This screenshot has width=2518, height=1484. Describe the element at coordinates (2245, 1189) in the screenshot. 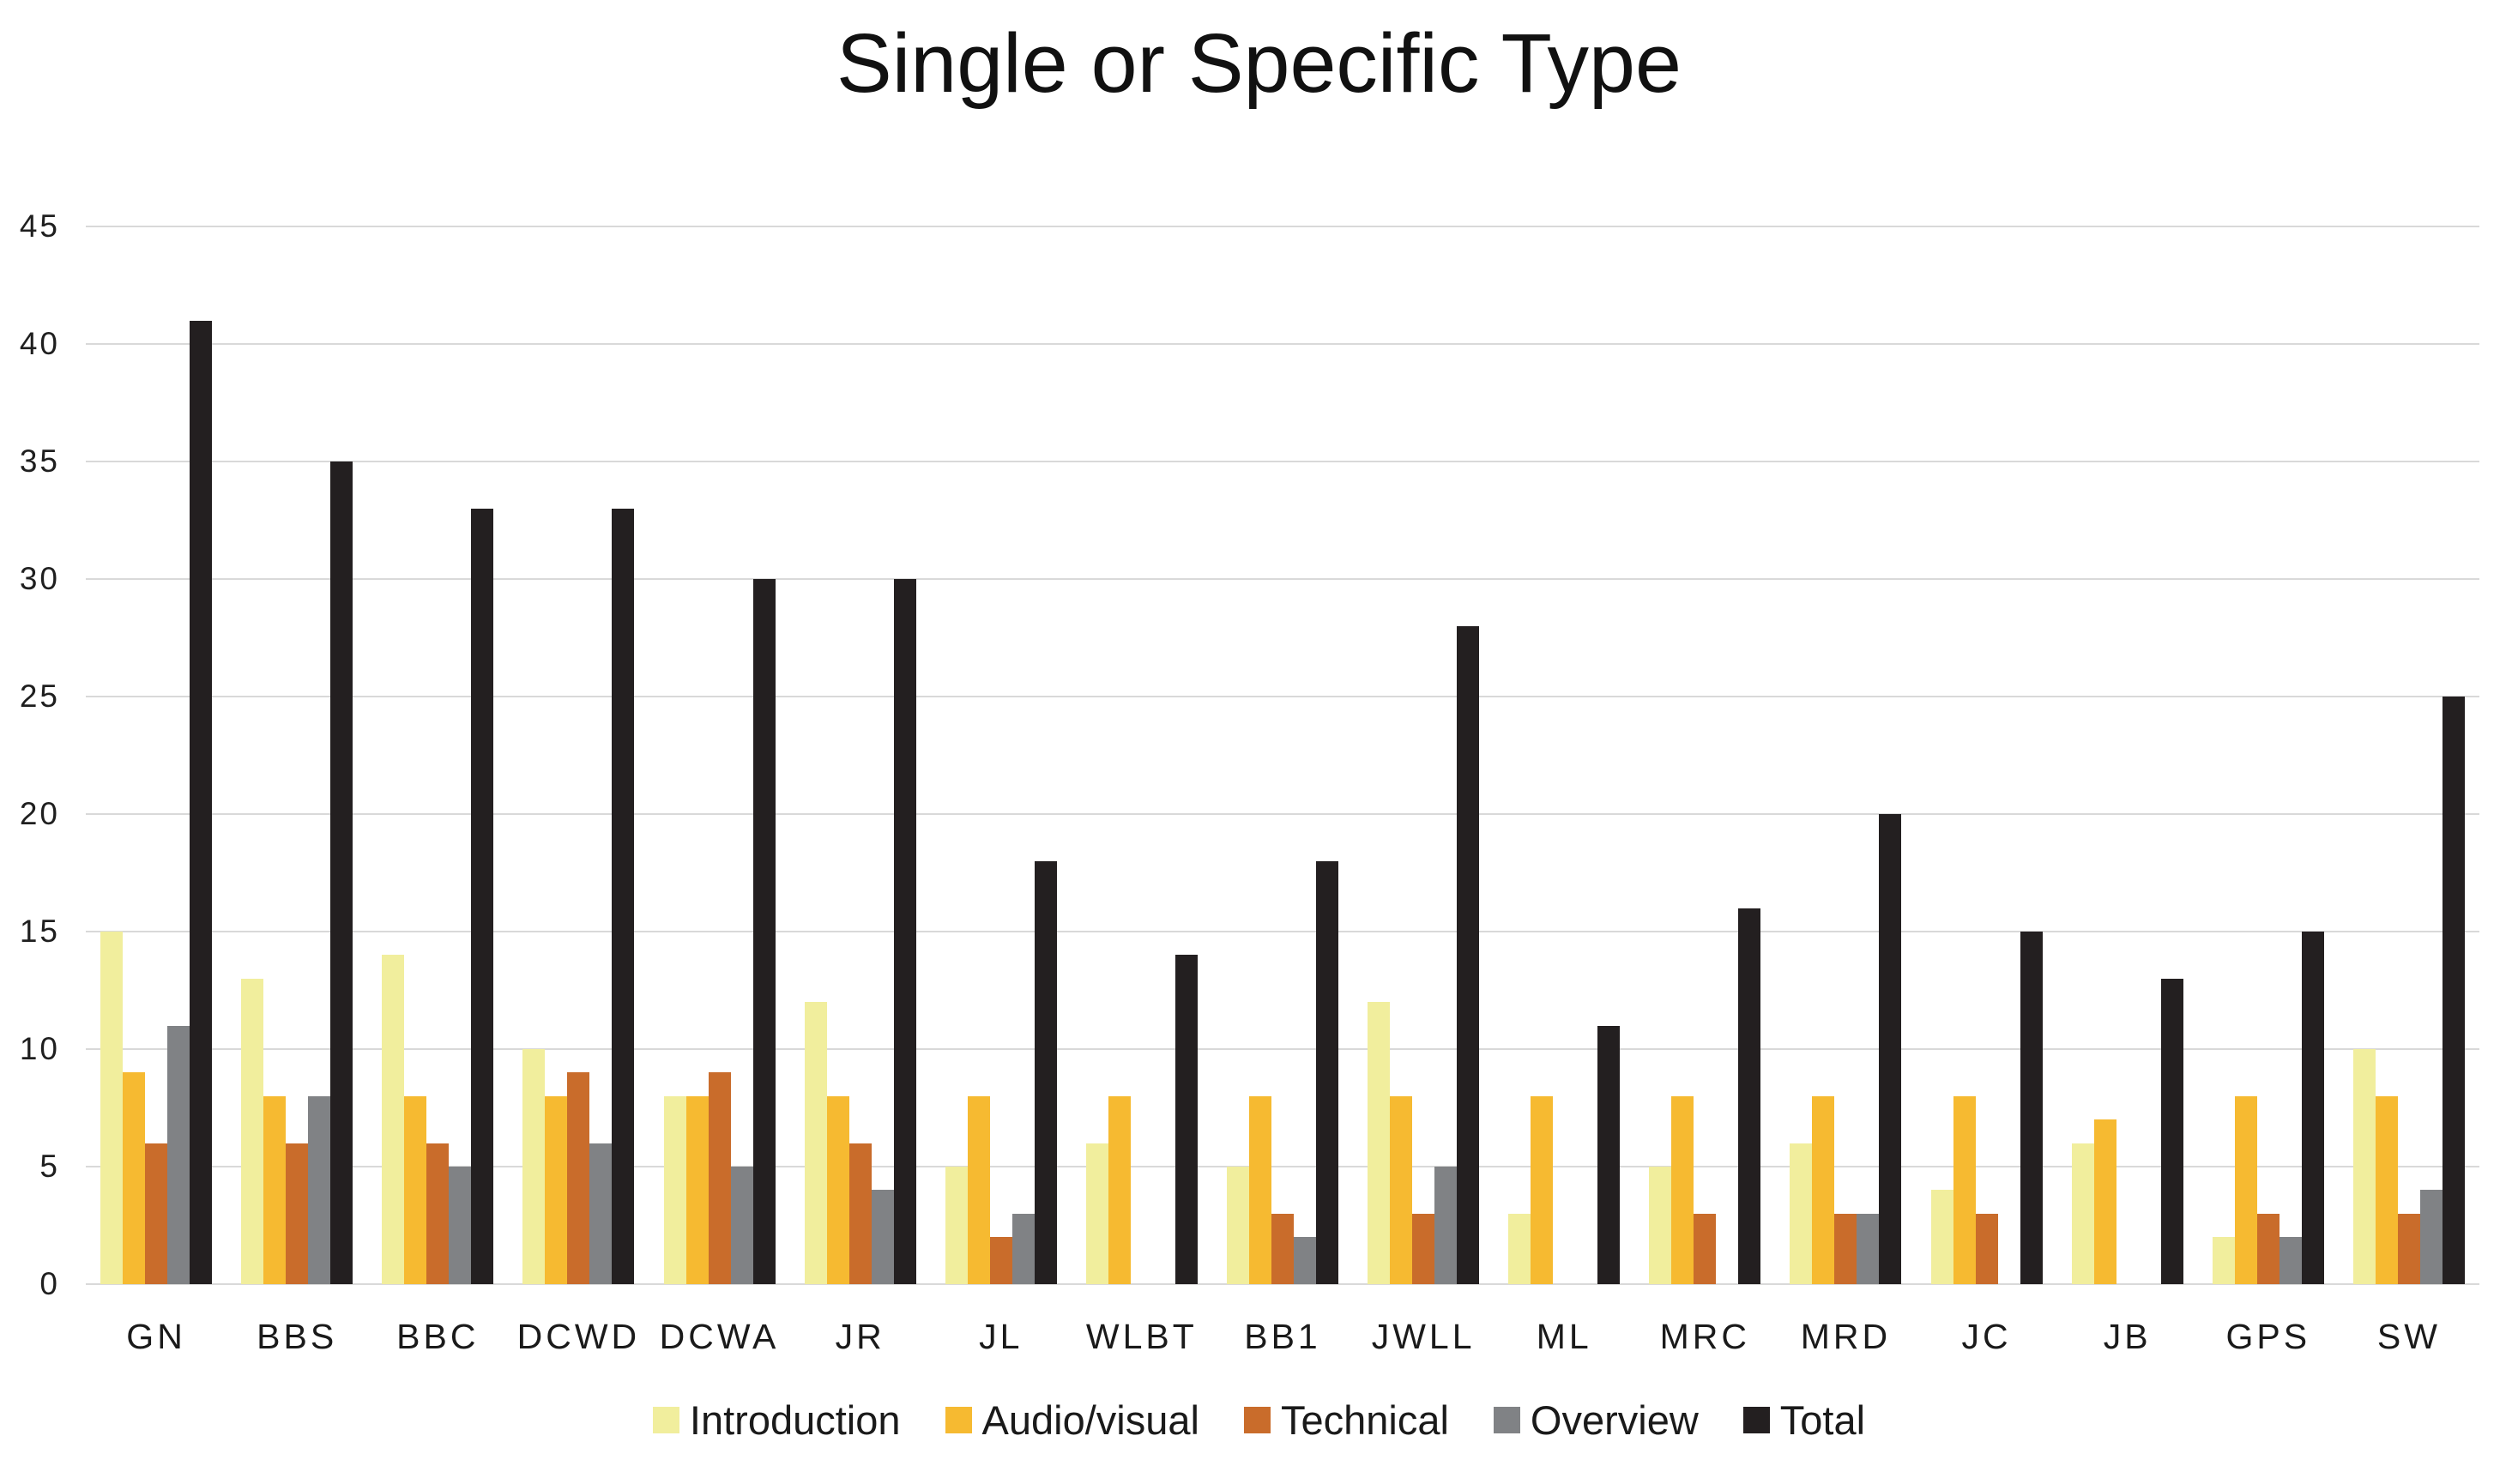

I see `bar-audio-visual-gps` at that location.